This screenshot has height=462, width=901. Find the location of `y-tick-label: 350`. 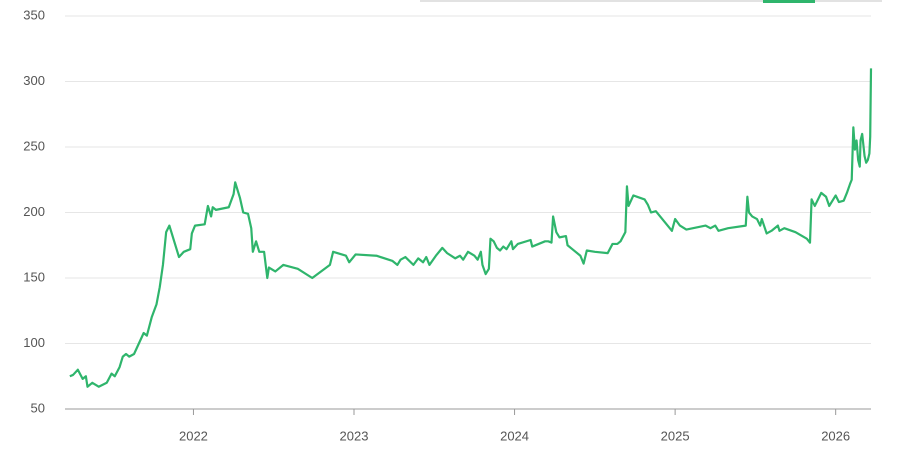

y-tick-label: 350 is located at coordinates (34, 14).